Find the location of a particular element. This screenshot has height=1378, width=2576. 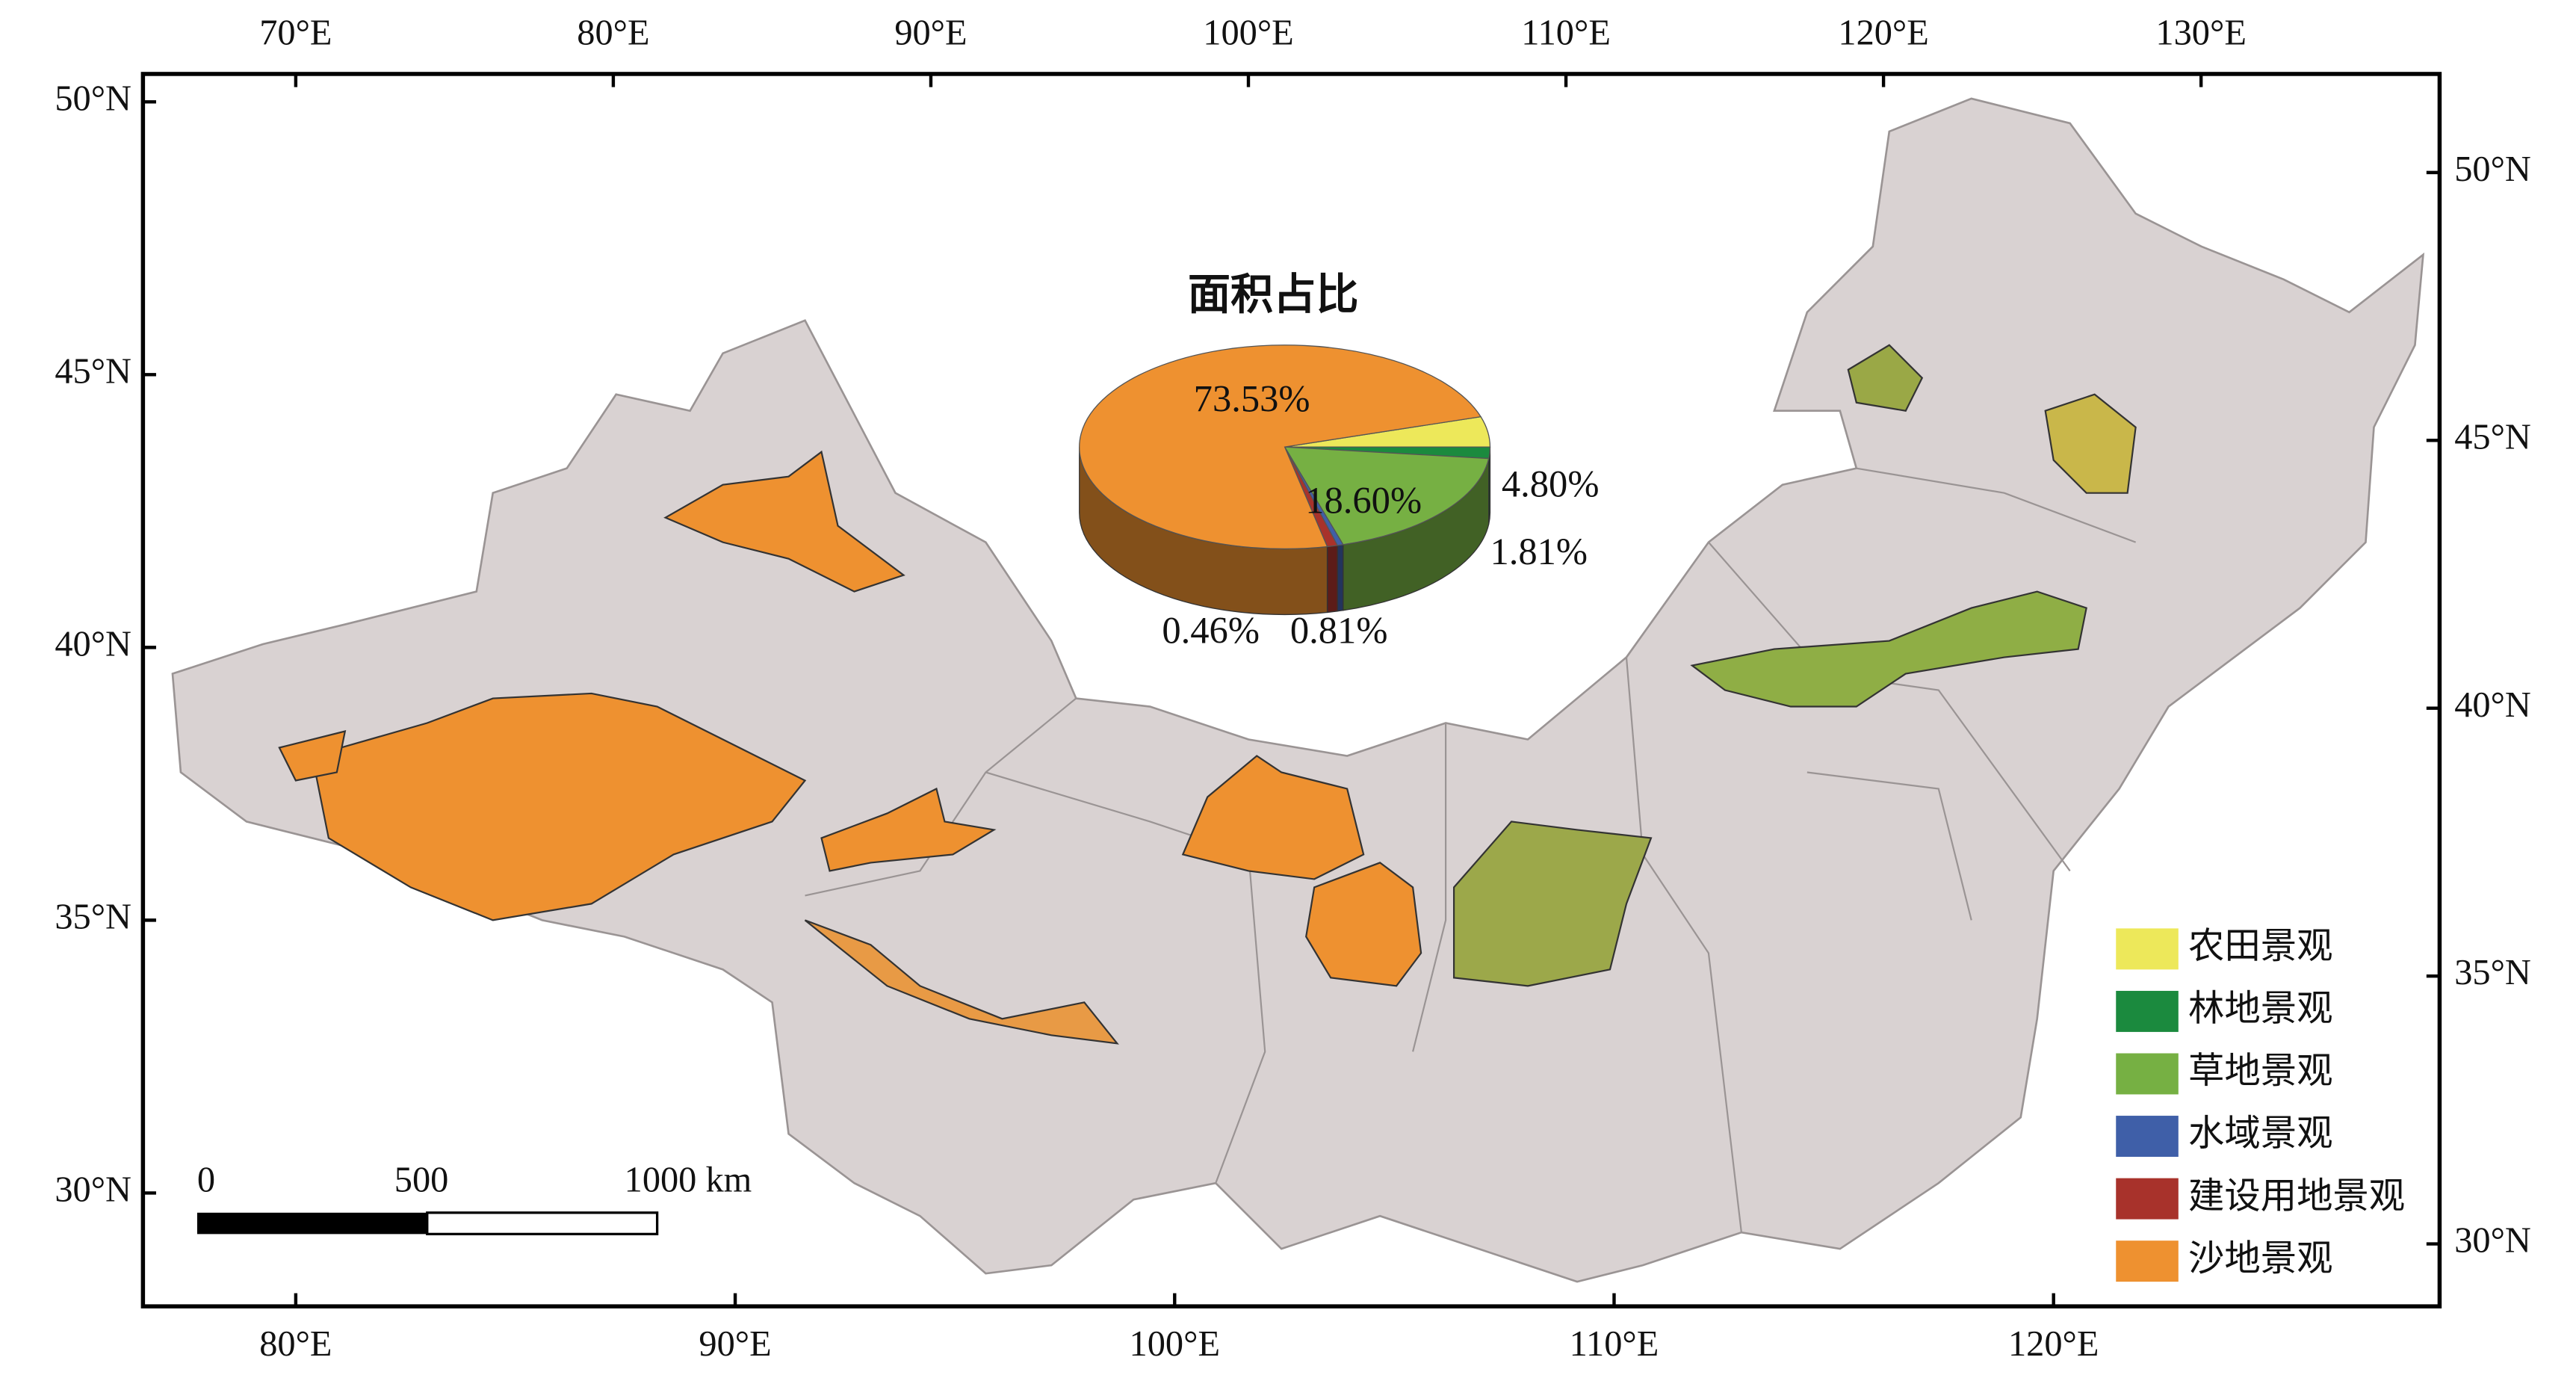

taklimakan is located at coordinates (559, 807).